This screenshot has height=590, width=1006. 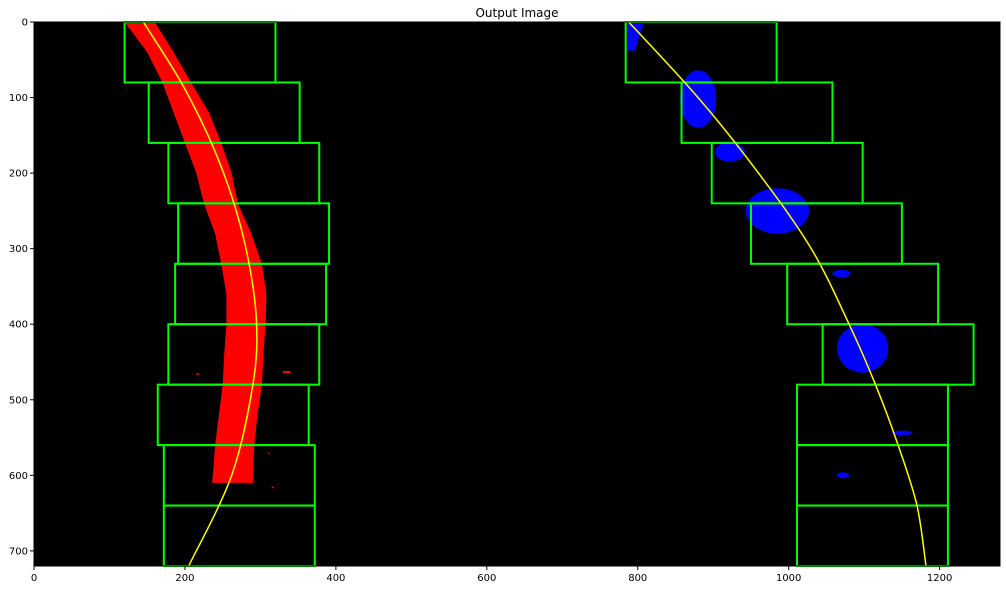 I want to click on y-tick-label: 400, so click(x=18, y=325).